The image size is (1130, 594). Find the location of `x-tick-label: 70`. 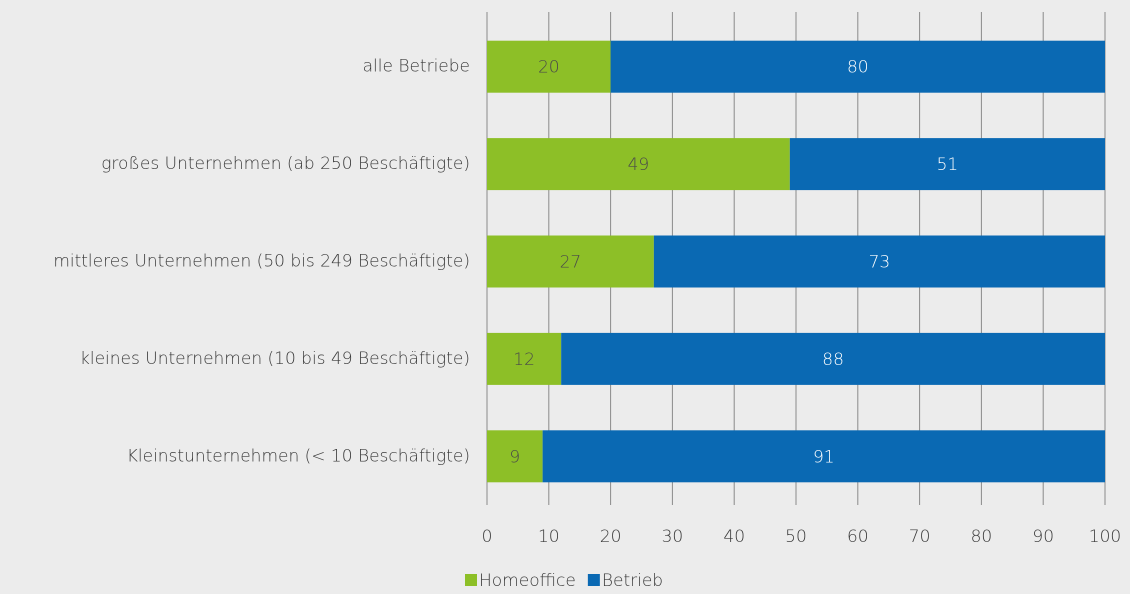

x-tick-label: 70 is located at coordinates (920, 537).